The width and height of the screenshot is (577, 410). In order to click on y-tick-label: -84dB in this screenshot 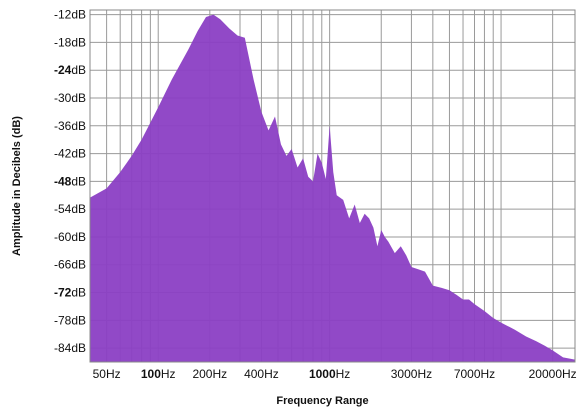, I will do `click(70, 348)`.